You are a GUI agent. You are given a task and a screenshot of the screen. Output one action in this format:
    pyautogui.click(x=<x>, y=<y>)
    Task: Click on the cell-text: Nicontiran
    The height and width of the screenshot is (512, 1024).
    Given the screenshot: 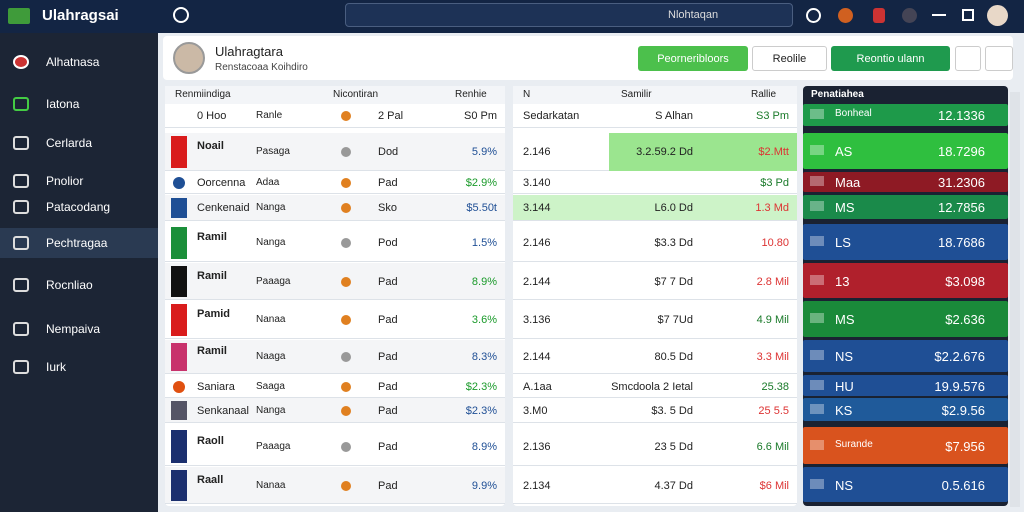 What is the action you would take?
    pyautogui.click(x=356, y=94)
    